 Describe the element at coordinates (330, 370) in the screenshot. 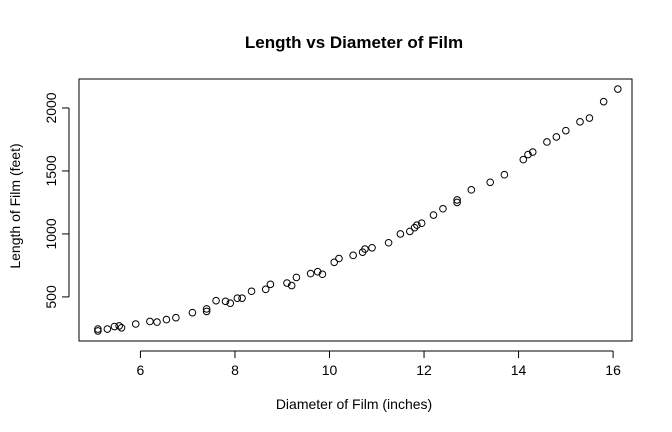

I see `x-tick-label: 10` at that location.